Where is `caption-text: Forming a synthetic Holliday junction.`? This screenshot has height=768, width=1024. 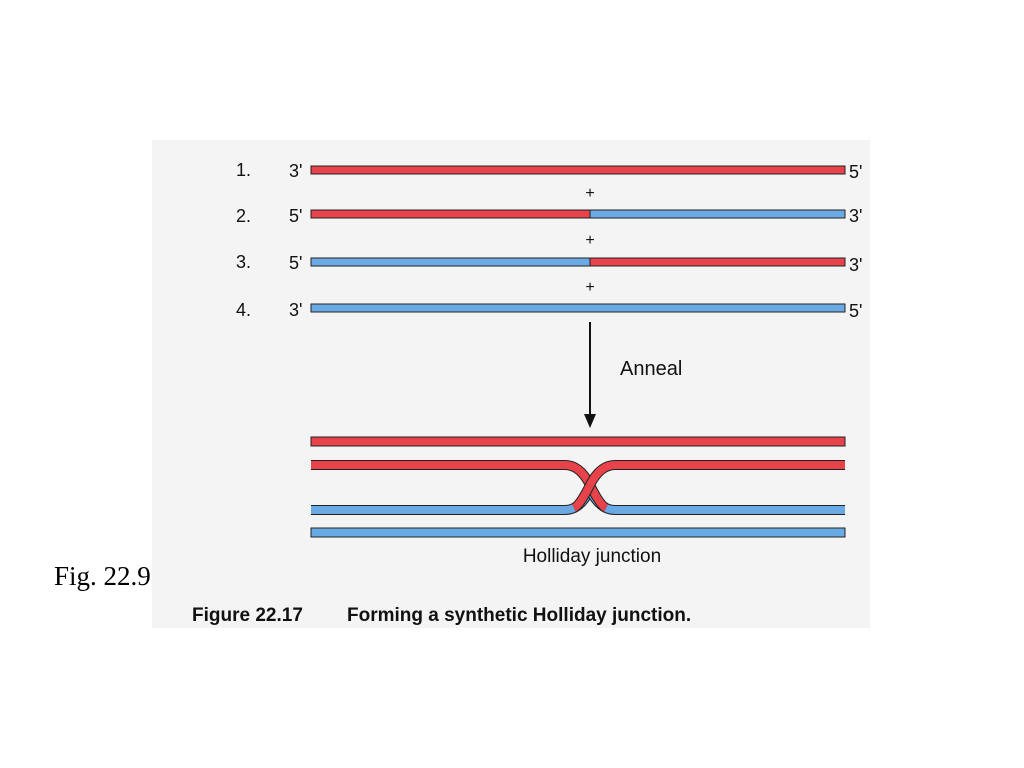
caption-text: Forming a synthetic Holliday junction. is located at coordinates (519, 615).